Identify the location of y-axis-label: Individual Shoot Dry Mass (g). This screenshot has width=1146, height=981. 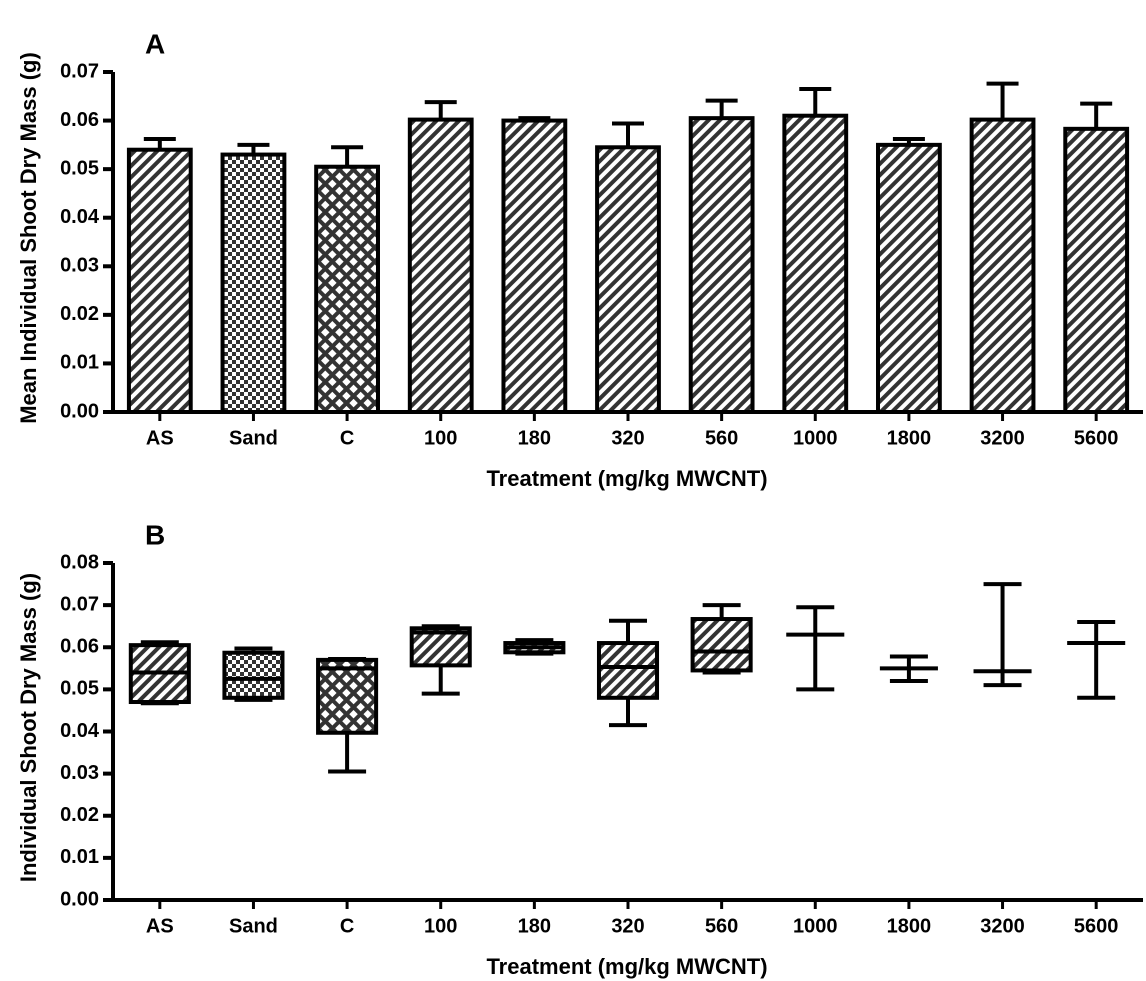
(28, 727).